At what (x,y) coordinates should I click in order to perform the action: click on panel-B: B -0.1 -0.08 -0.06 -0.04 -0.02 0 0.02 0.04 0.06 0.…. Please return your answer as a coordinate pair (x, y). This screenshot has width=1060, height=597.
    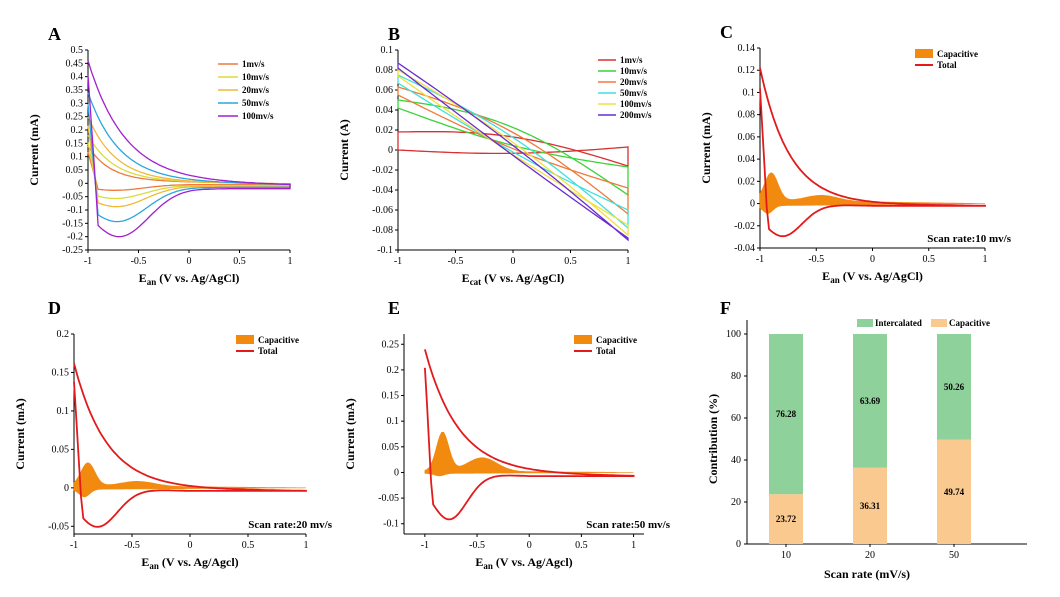
    Looking at the image, I should click on (494, 155).